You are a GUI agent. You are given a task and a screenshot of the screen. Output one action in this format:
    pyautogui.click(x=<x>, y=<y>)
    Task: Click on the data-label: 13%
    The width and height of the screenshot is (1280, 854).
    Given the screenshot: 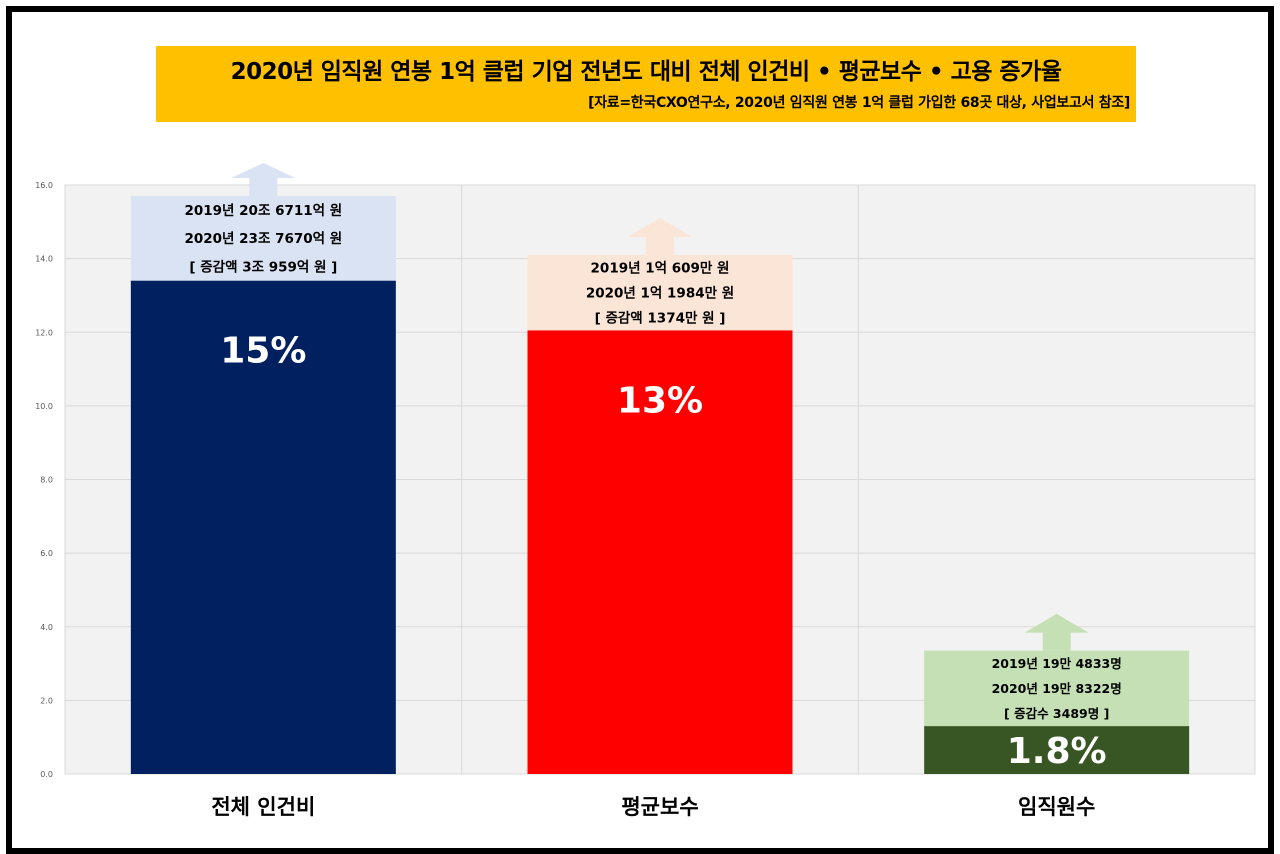 What is the action you would take?
    pyautogui.click(x=660, y=400)
    